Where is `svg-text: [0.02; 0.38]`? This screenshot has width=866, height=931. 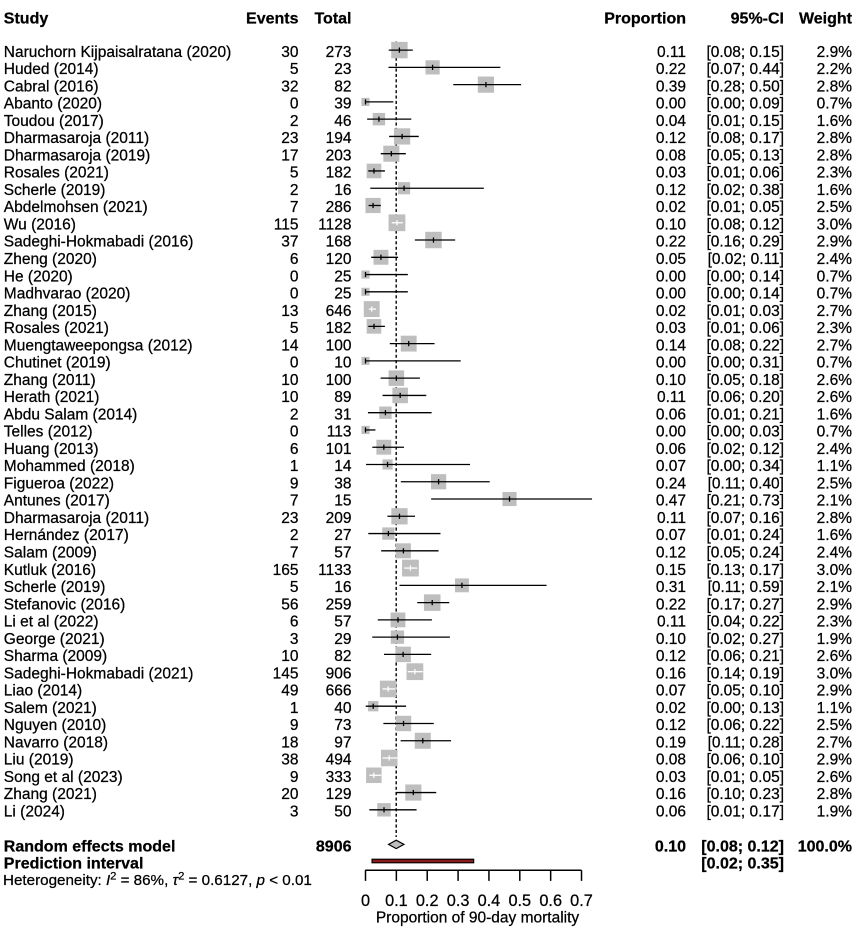 svg-text: [0.02; 0.38] is located at coordinates (745, 190).